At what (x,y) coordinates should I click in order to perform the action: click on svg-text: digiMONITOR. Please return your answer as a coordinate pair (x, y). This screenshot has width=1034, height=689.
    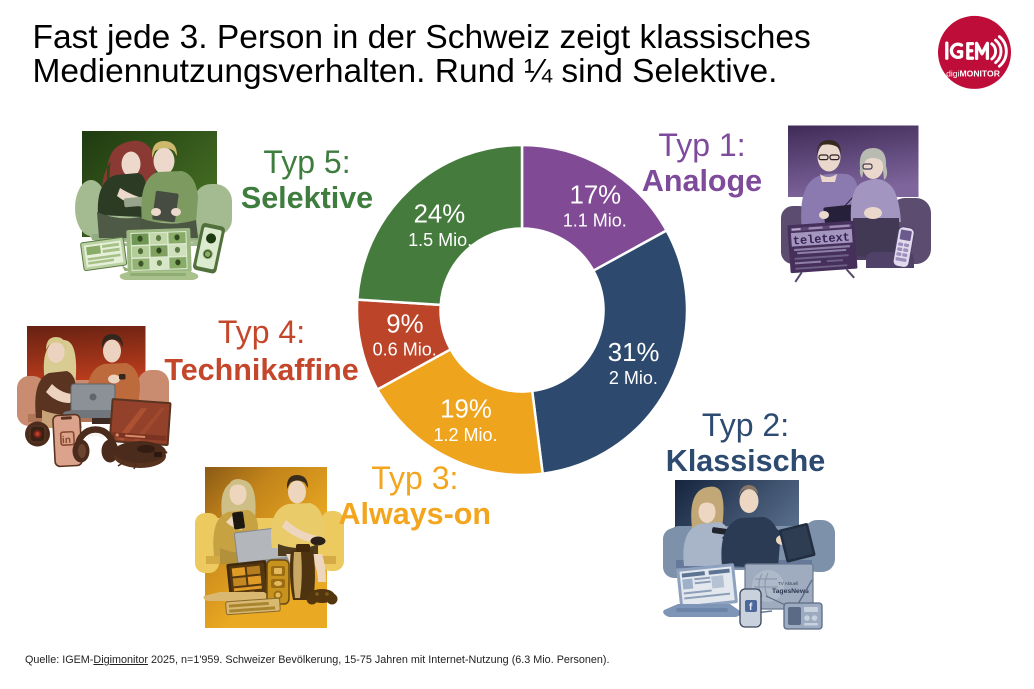
    Looking at the image, I should click on (973, 74).